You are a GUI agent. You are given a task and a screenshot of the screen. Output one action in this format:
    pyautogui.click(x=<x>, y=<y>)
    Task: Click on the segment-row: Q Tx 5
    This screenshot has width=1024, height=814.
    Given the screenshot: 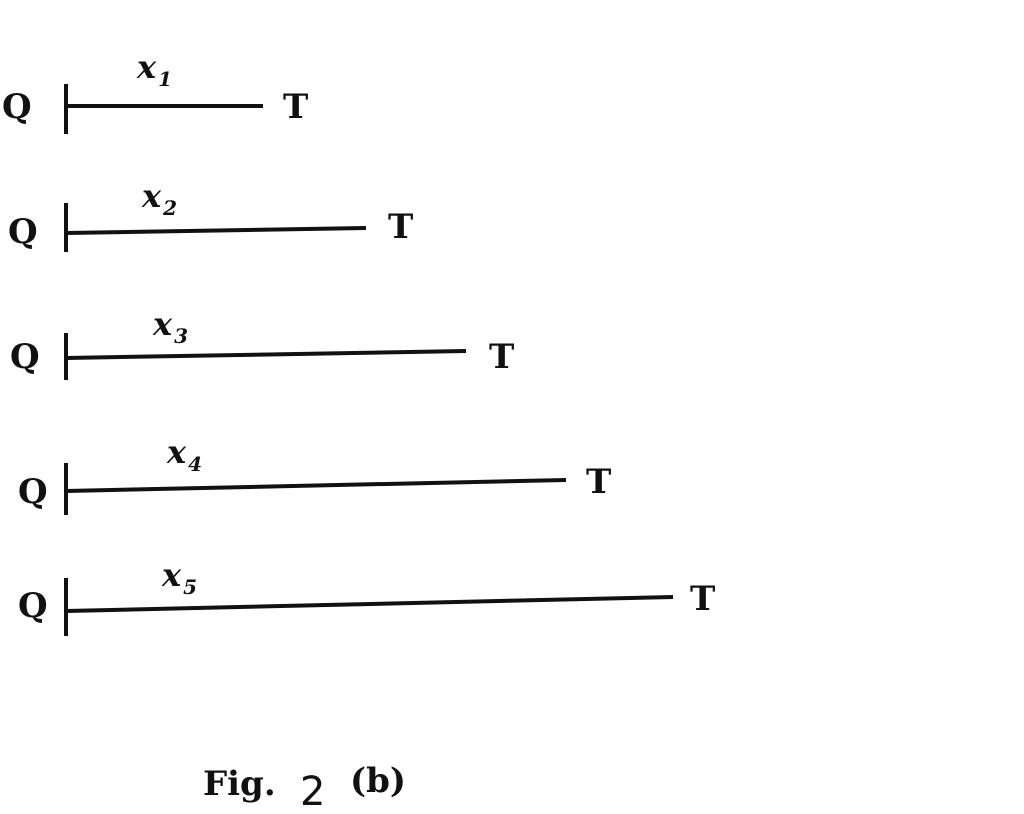 What is the action you would take?
    pyautogui.click(x=366, y=596)
    